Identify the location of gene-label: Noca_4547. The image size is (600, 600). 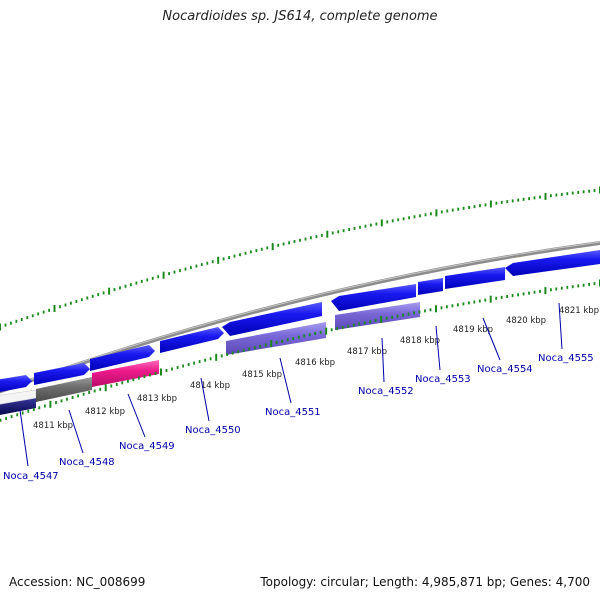
(31, 476).